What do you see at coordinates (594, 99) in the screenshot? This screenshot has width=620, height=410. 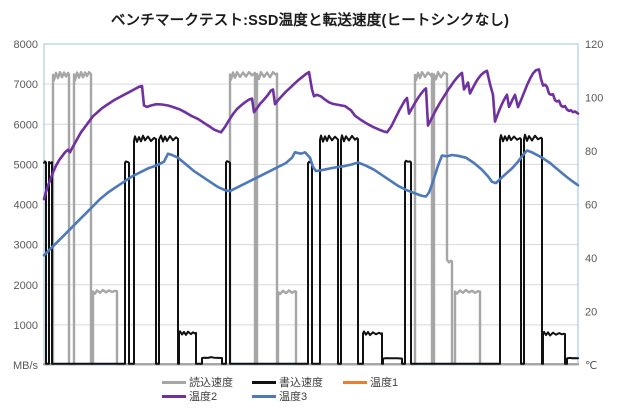 I see `right-axis-tick-label: 100` at bounding box center [594, 99].